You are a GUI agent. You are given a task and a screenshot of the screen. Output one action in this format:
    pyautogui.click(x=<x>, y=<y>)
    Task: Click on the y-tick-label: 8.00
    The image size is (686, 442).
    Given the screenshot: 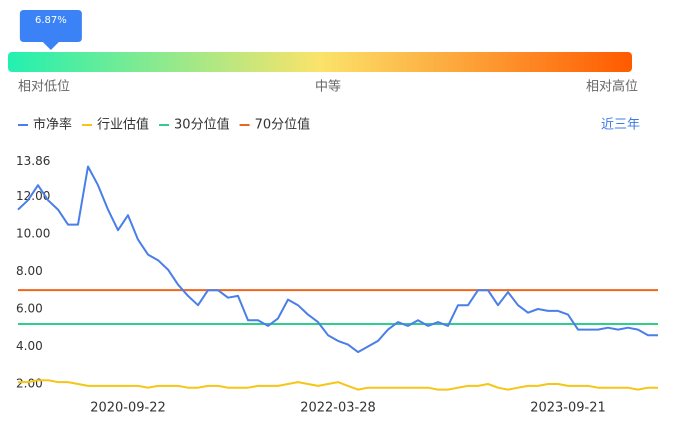 What is the action you would take?
    pyautogui.click(x=29, y=271)
    